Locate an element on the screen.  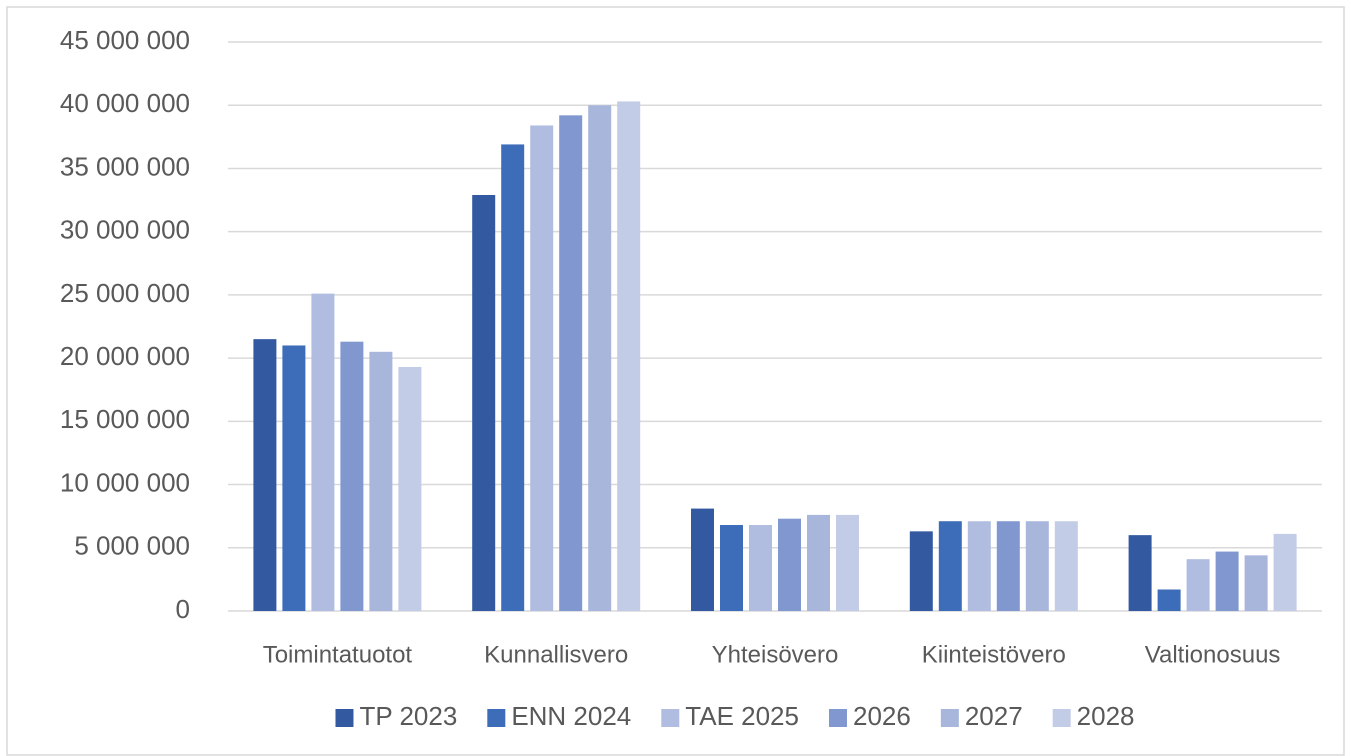
legend-label: ENN 2024 is located at coordinates (571, 716).